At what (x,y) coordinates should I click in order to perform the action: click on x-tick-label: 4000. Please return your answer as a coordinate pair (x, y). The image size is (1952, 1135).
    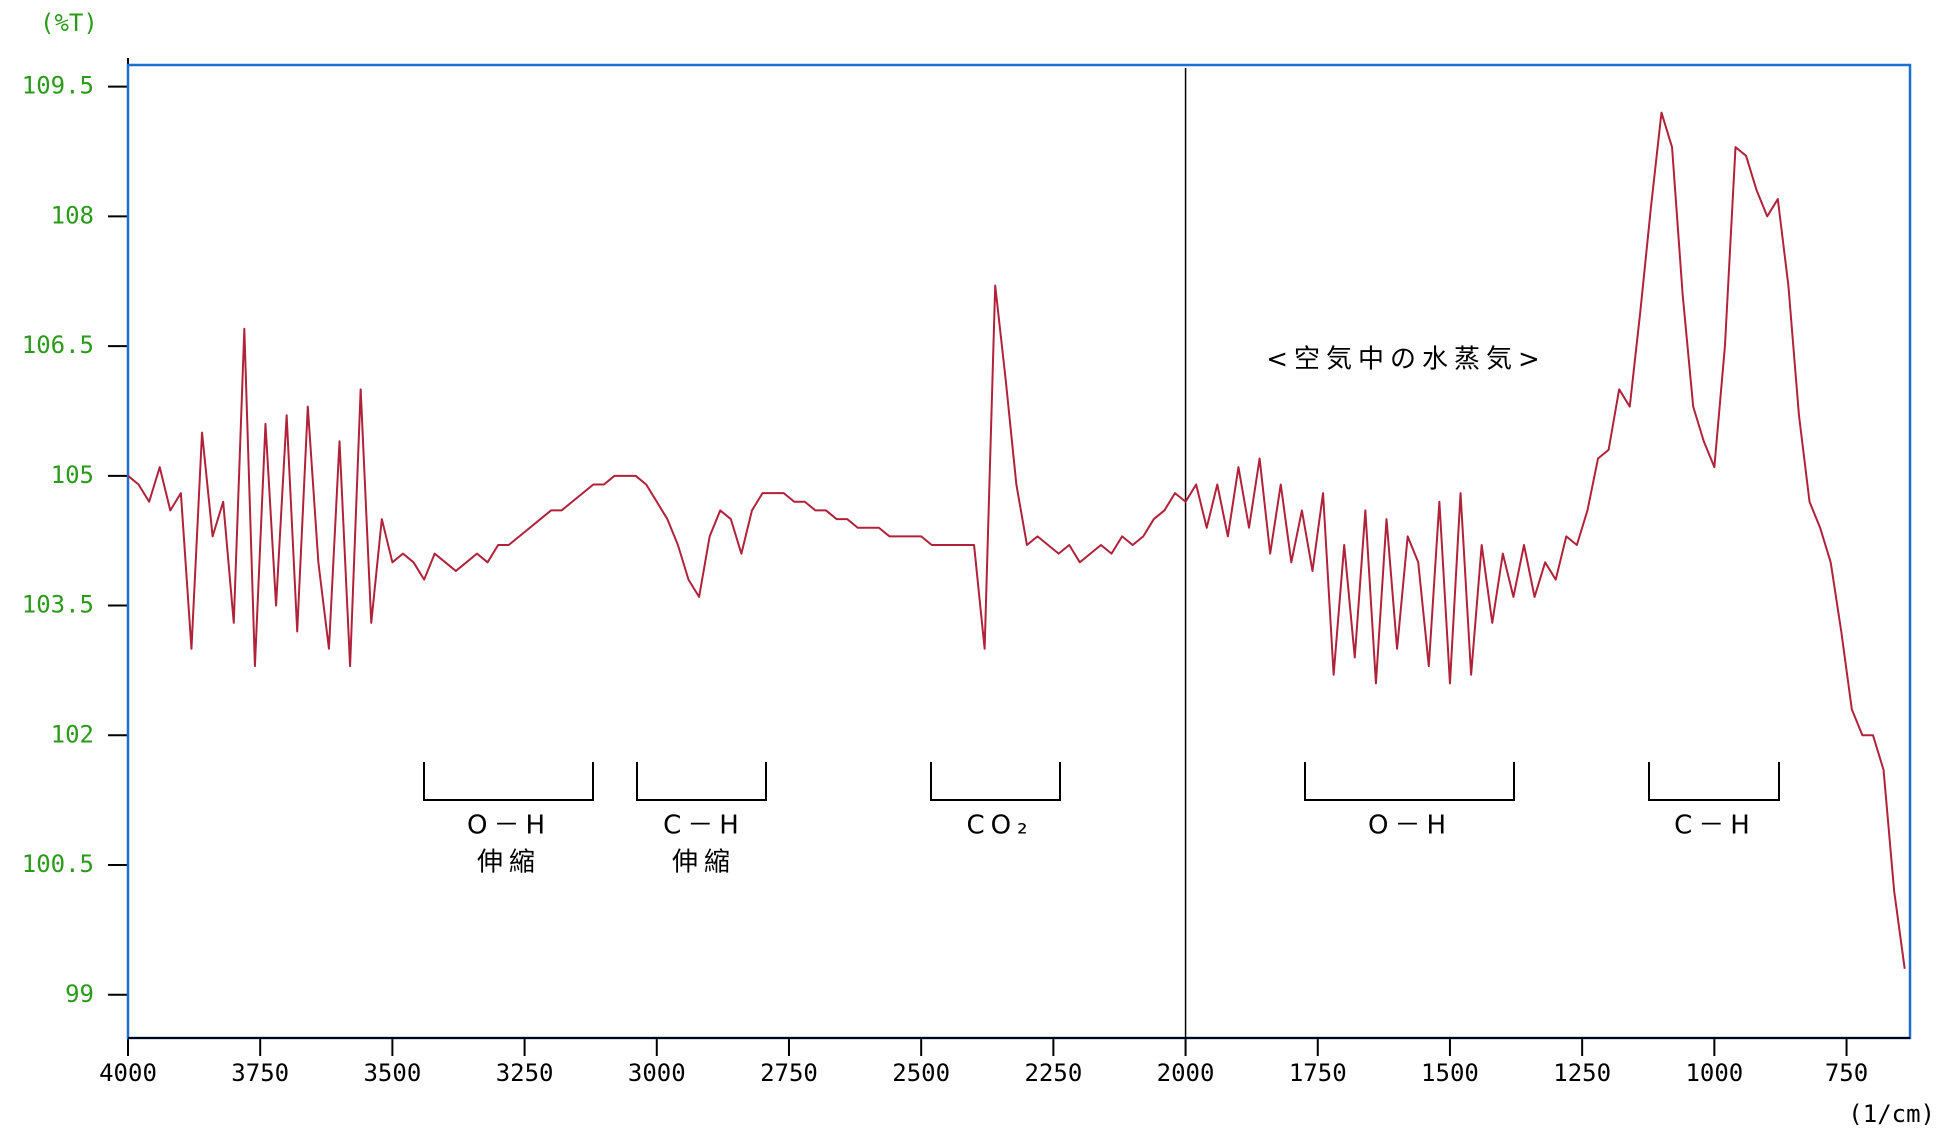
    Looking at the image, I should click on (128, 1073).